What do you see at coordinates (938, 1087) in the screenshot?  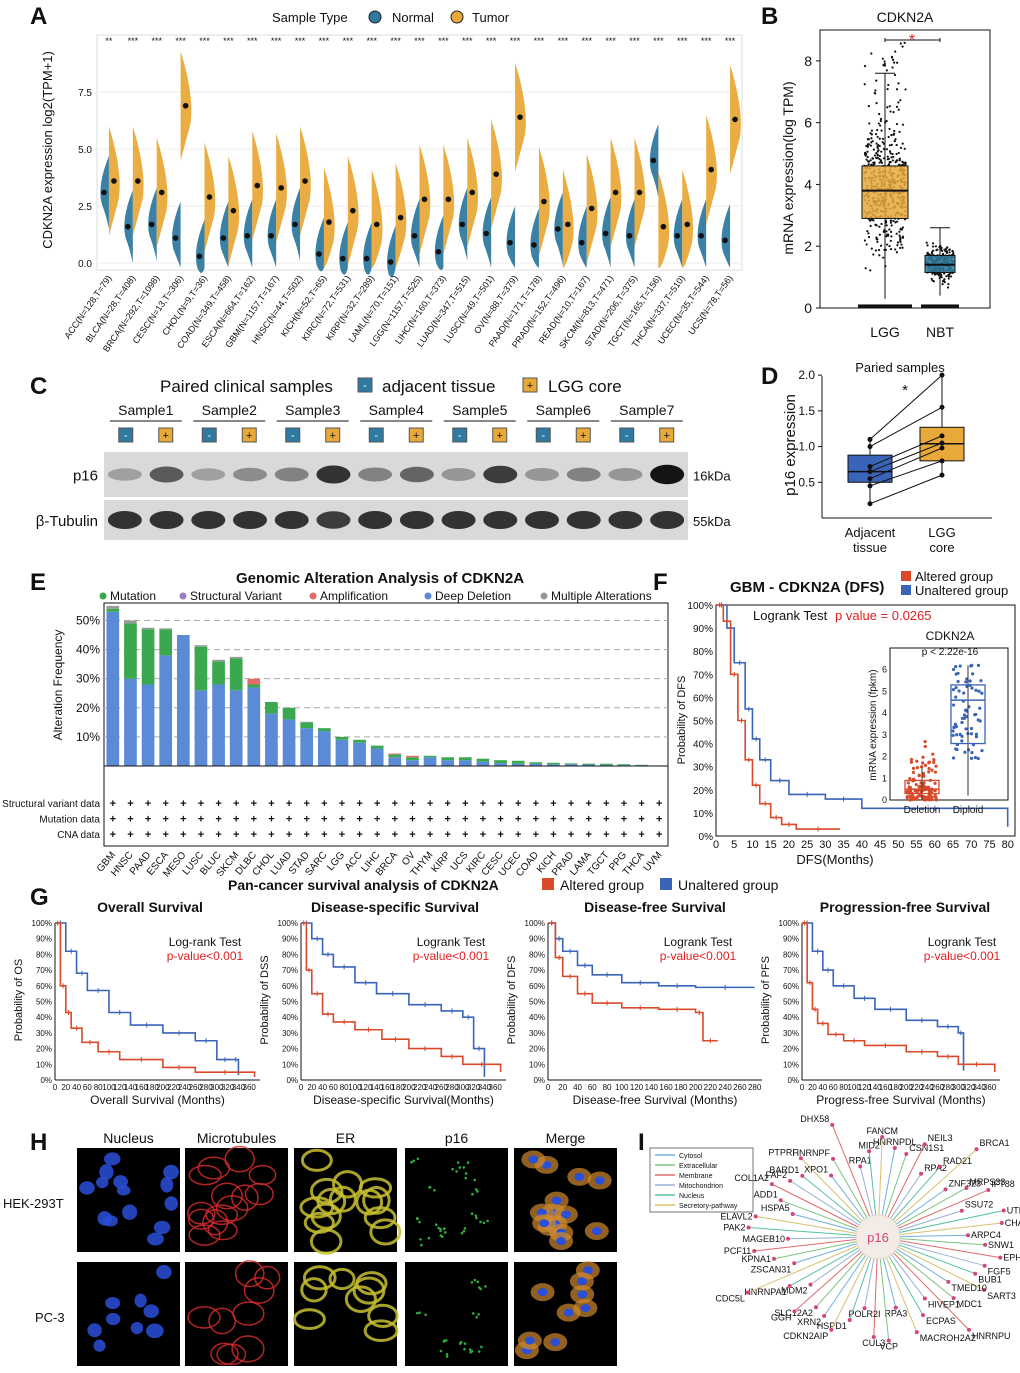 I see `x-tick-label: 260` at bounding box center [938, 1087].